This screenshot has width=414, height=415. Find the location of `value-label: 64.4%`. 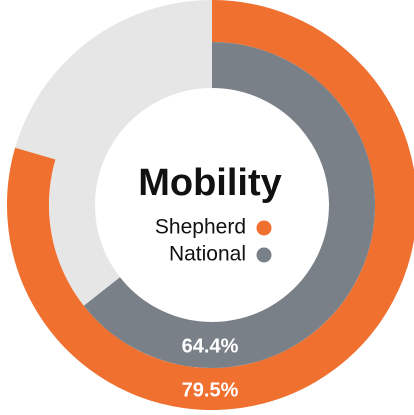

value-label: 64.4% is located at coordinates (210, 346).